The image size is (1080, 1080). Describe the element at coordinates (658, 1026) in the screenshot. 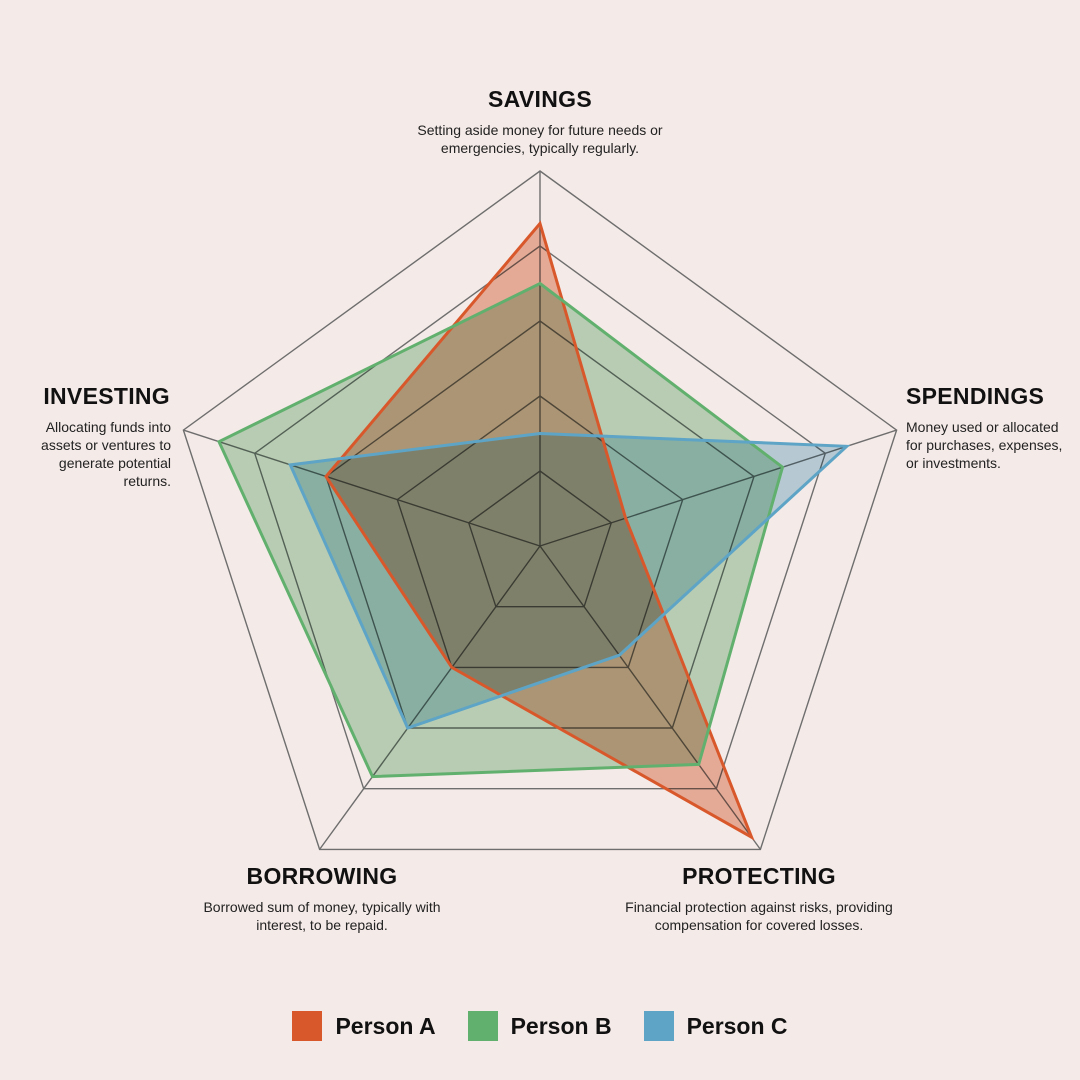

I see `legend-swatch-person-c` at that location.